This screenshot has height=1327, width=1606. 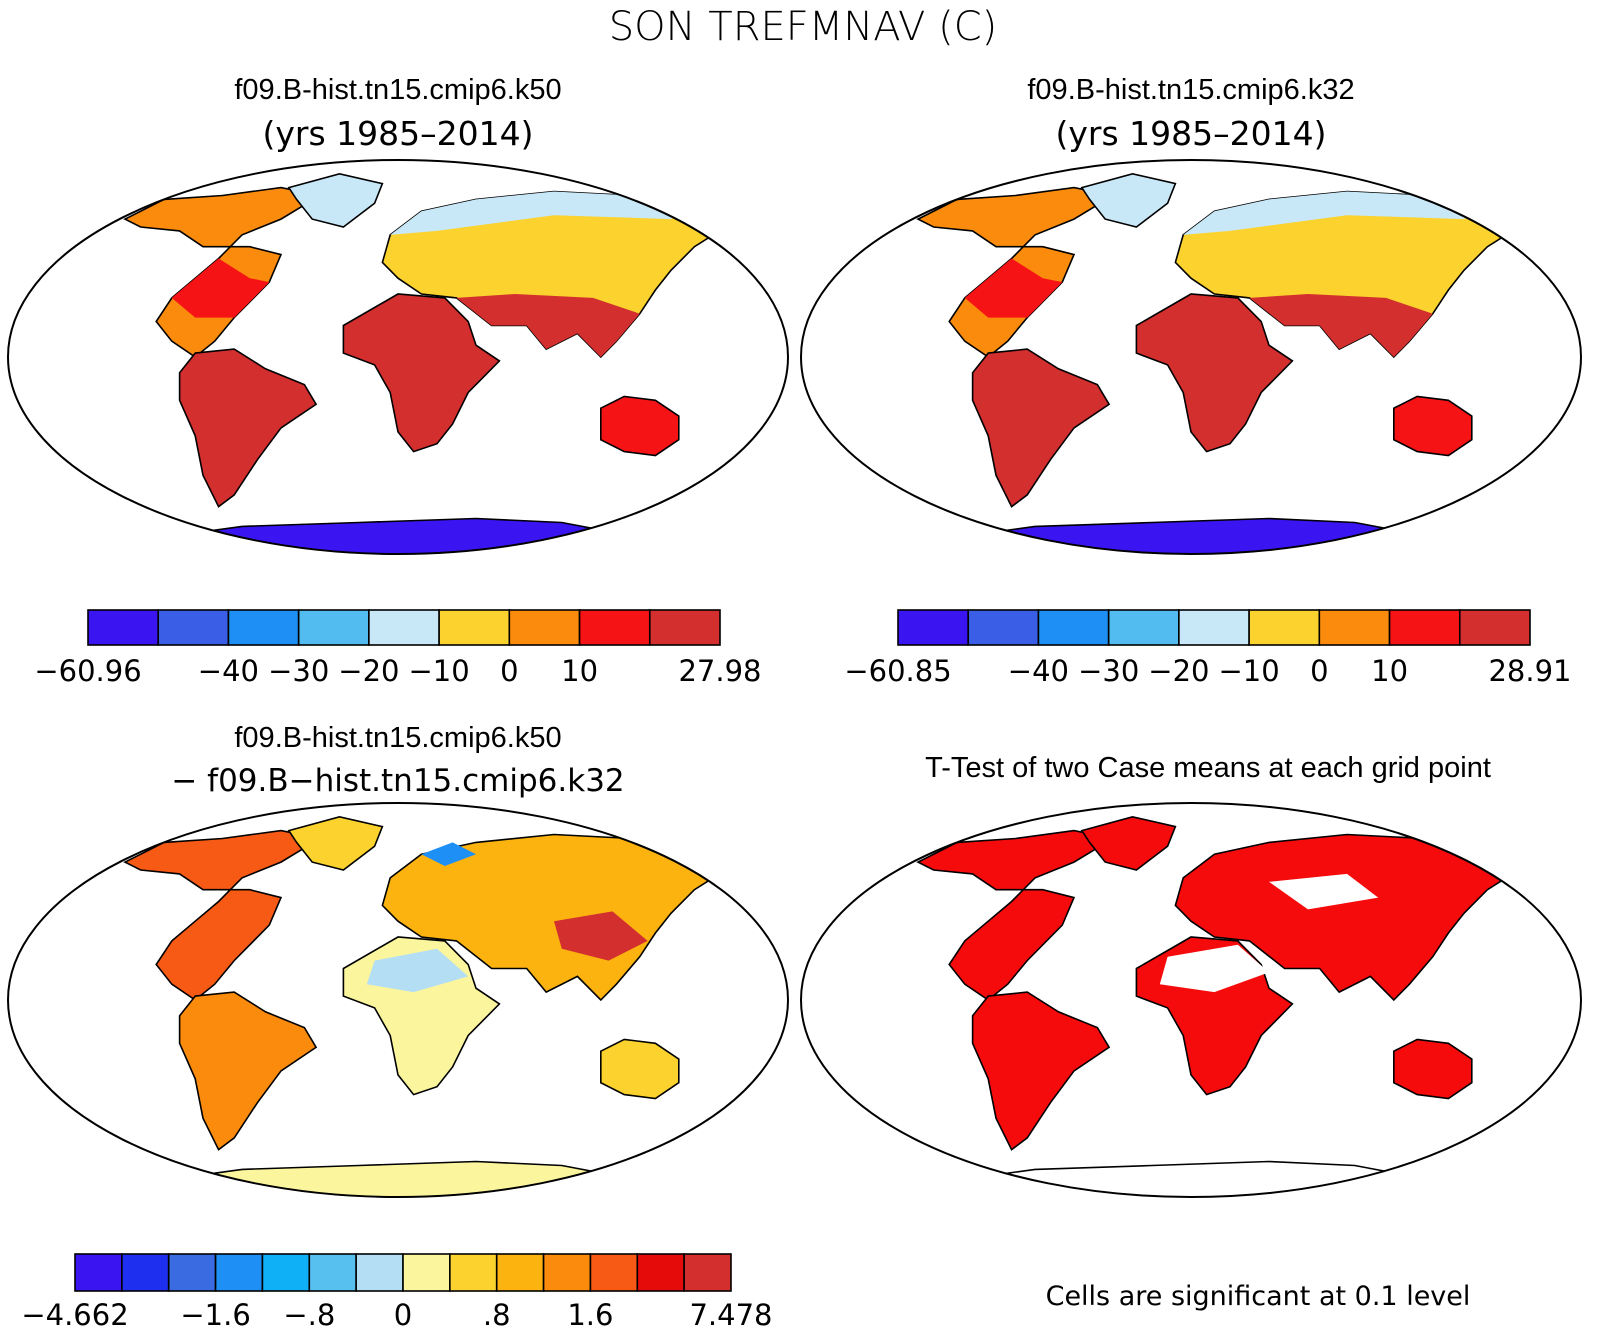 I want to click on panel-ttest-map, so click(x=1191, y=1000).